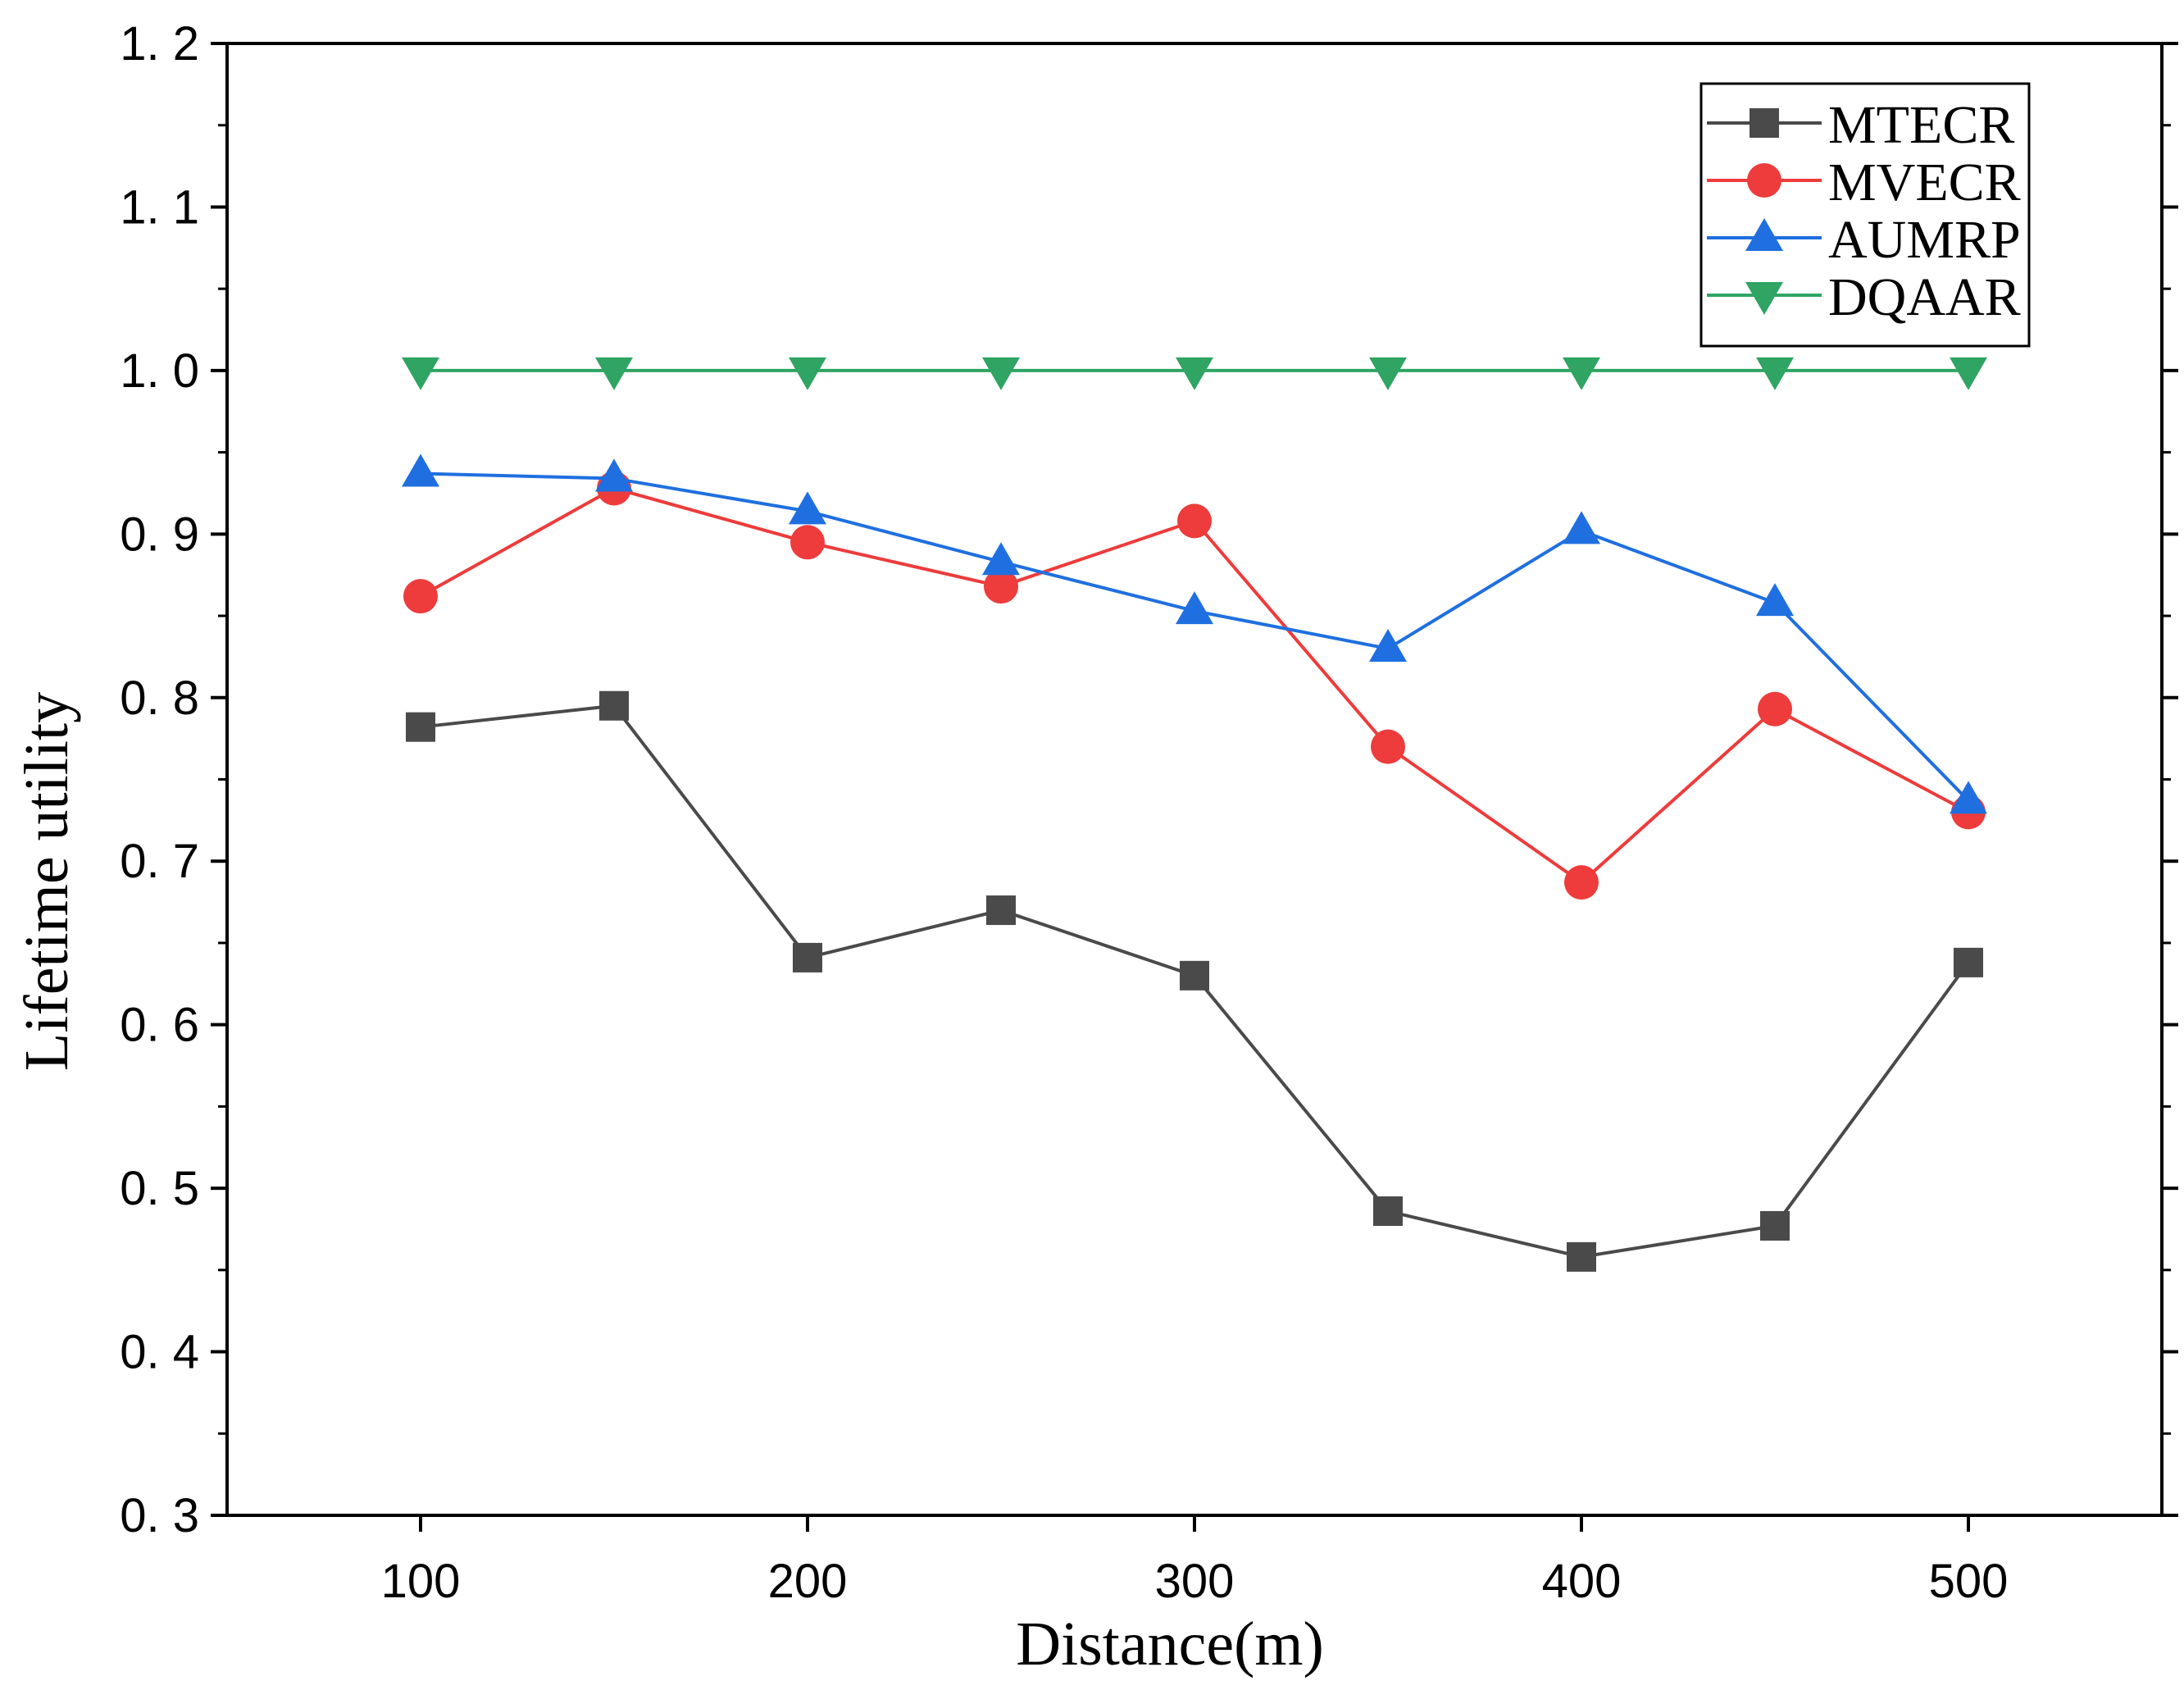 This screenshot has width=2184, height=1699. I want to click on legend-marker-aumrp, so click(1764, 235).